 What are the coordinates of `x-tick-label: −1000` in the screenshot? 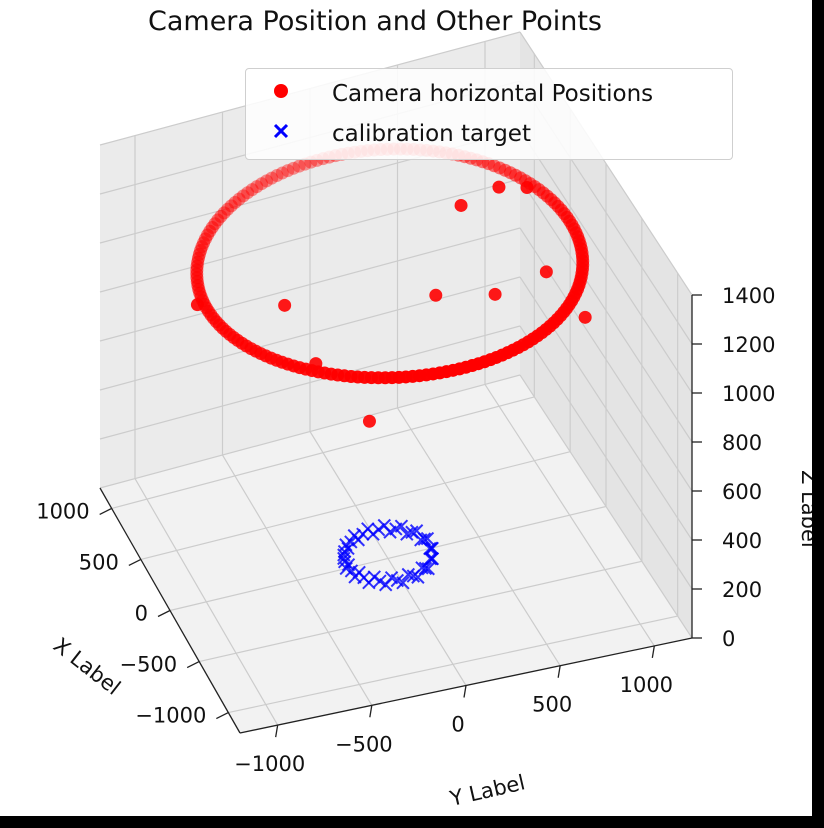 It's located at (170, 716).